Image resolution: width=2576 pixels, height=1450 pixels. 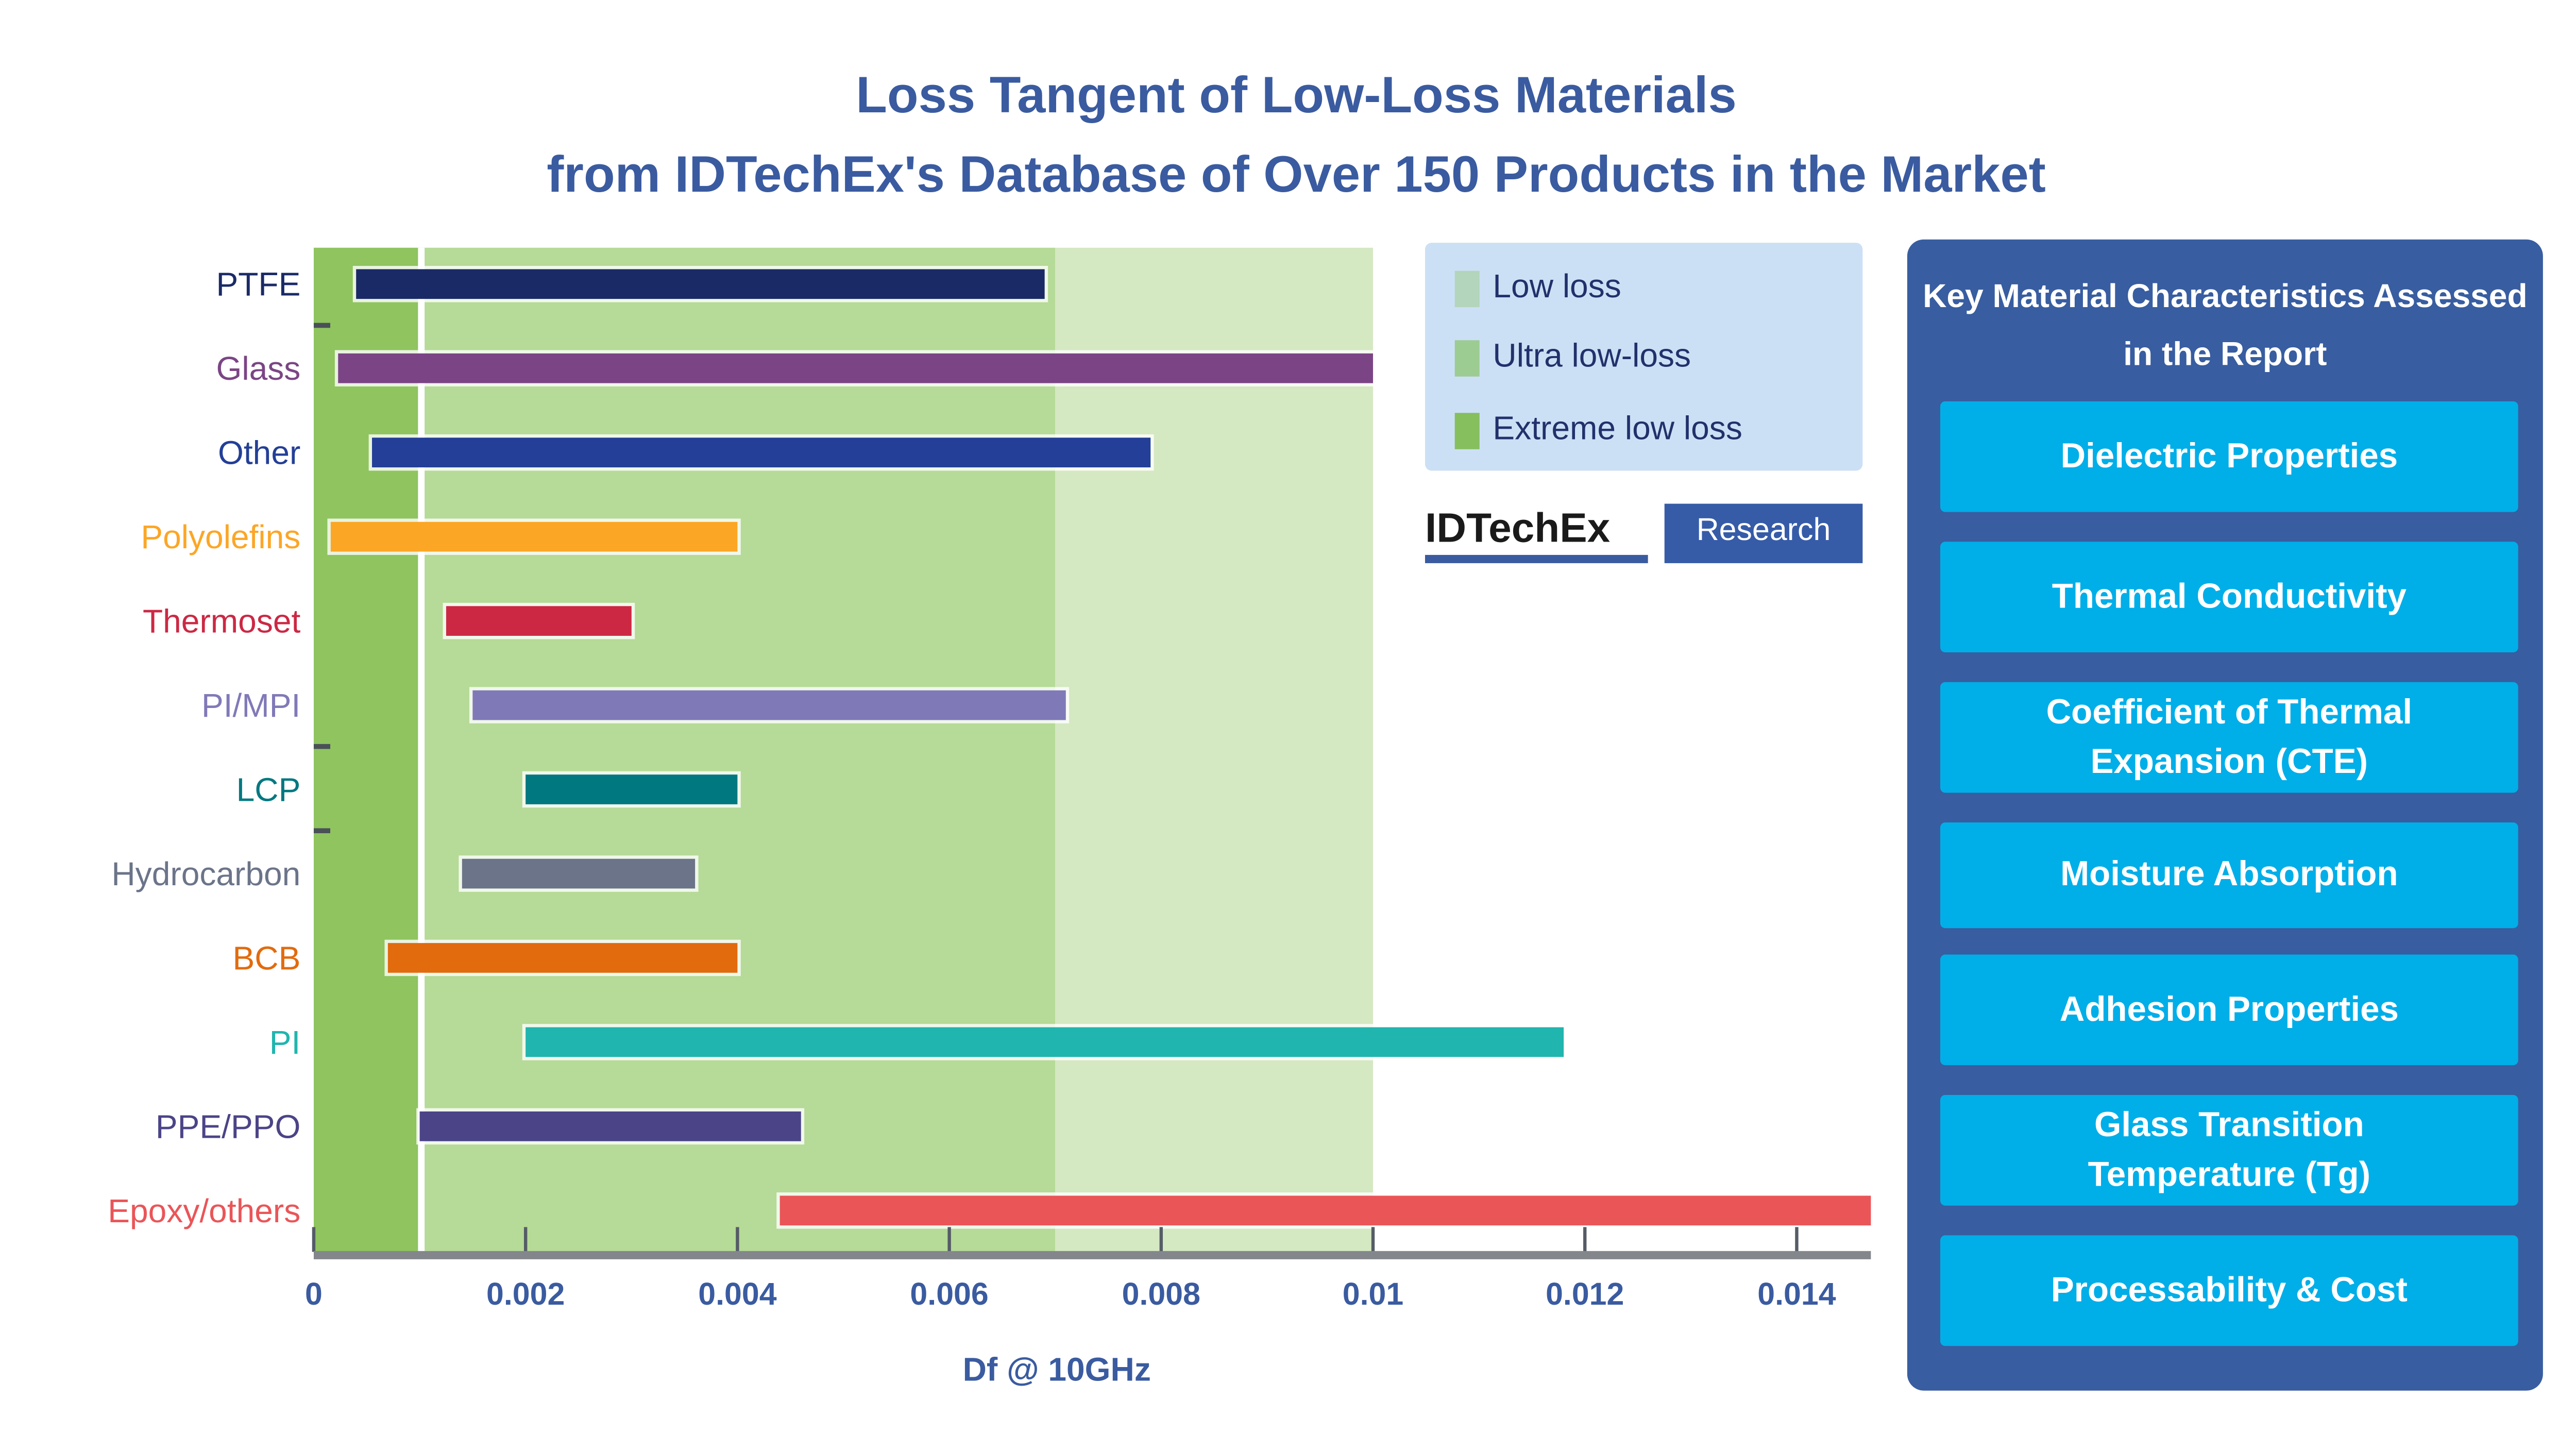 I want to click on legend-label: Extreme low loss, so click(x=1617, y=429).